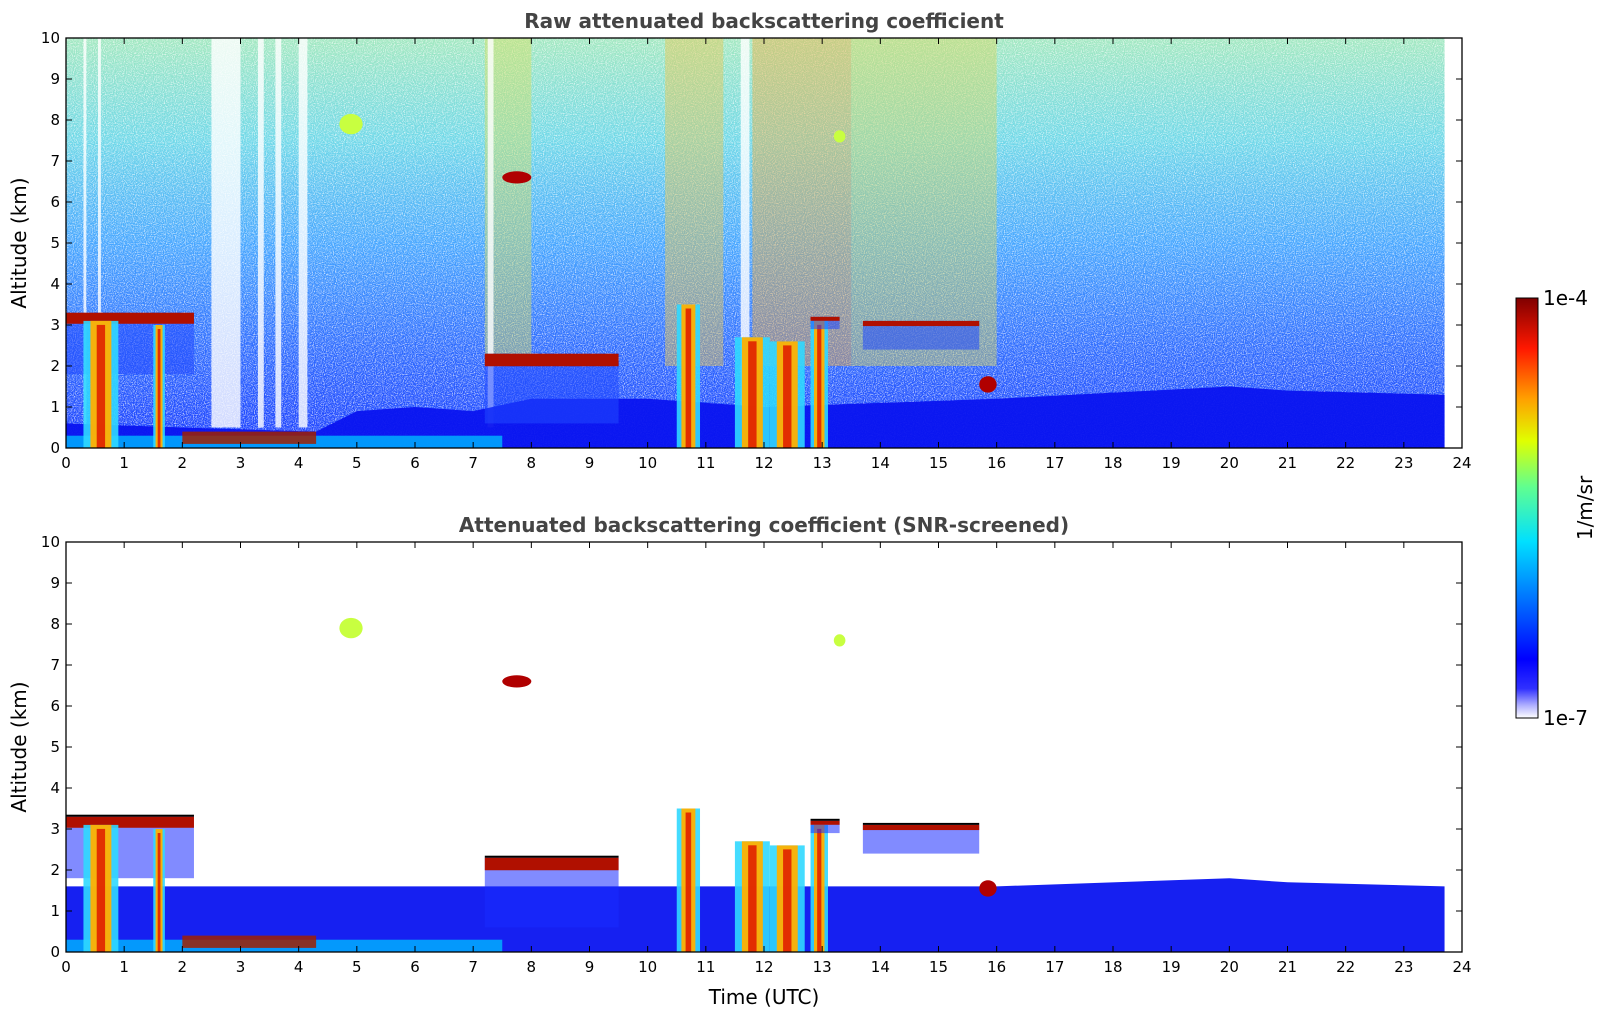  I want to click on x-tick-label: 3, so click(241, 463).